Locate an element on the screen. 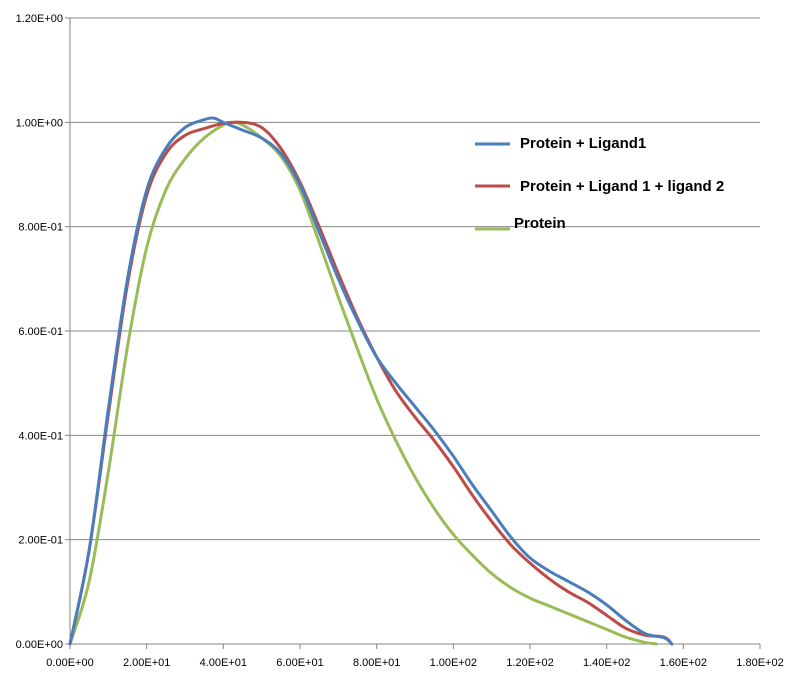  y-tick-label: 4.00E-01 is located at coordinates (40, 436).